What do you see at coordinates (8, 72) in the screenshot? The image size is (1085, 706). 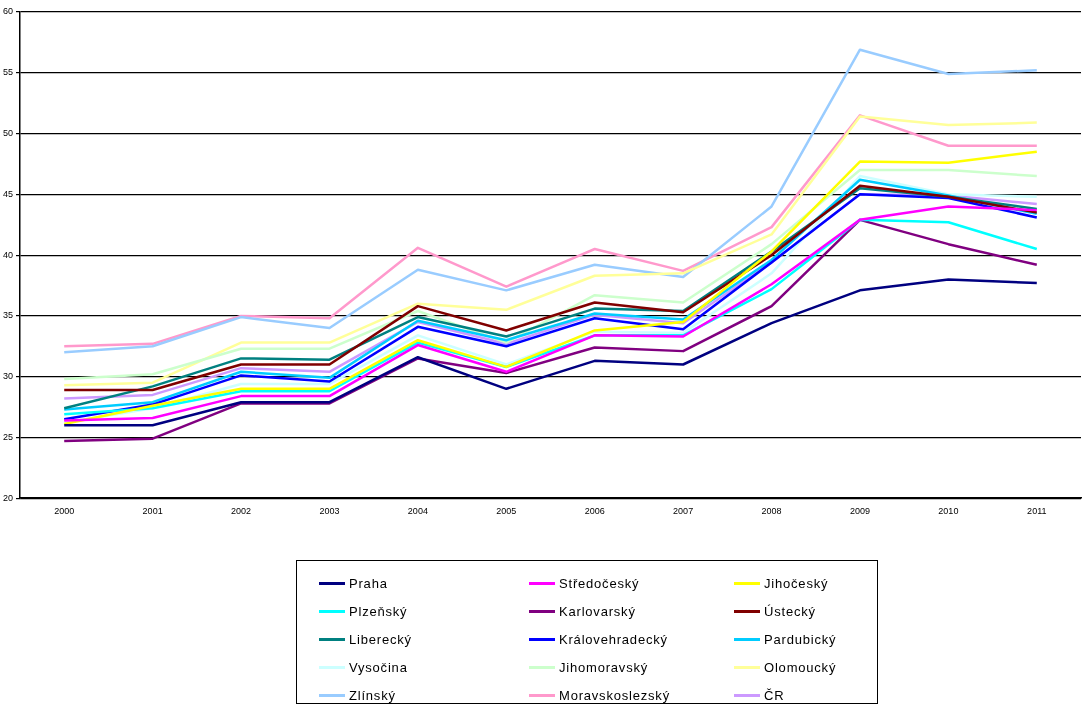 I see `y-tick-label: 55` at bounding box center [8, 72].